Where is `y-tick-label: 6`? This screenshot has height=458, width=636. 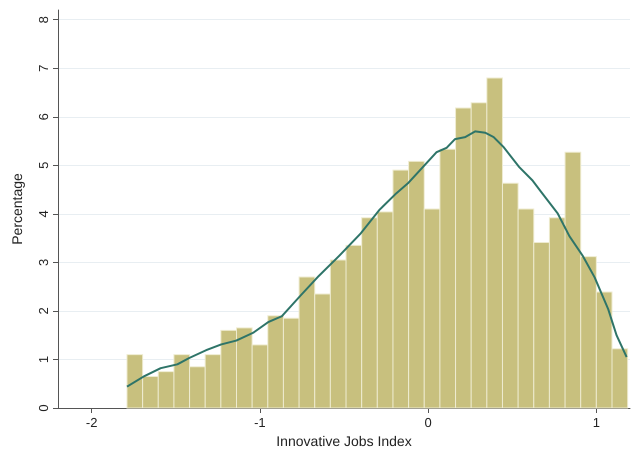
y-tick-label: 6 is located at coordinates (43, 116).